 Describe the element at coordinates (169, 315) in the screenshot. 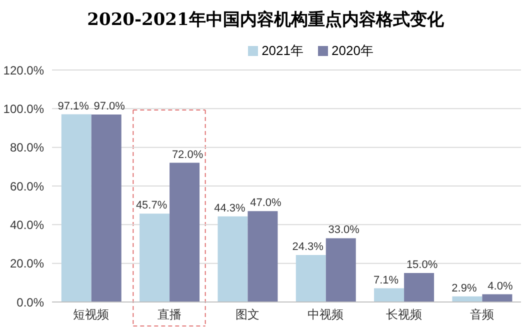

I see `x-tick-label: 直播` at that location.